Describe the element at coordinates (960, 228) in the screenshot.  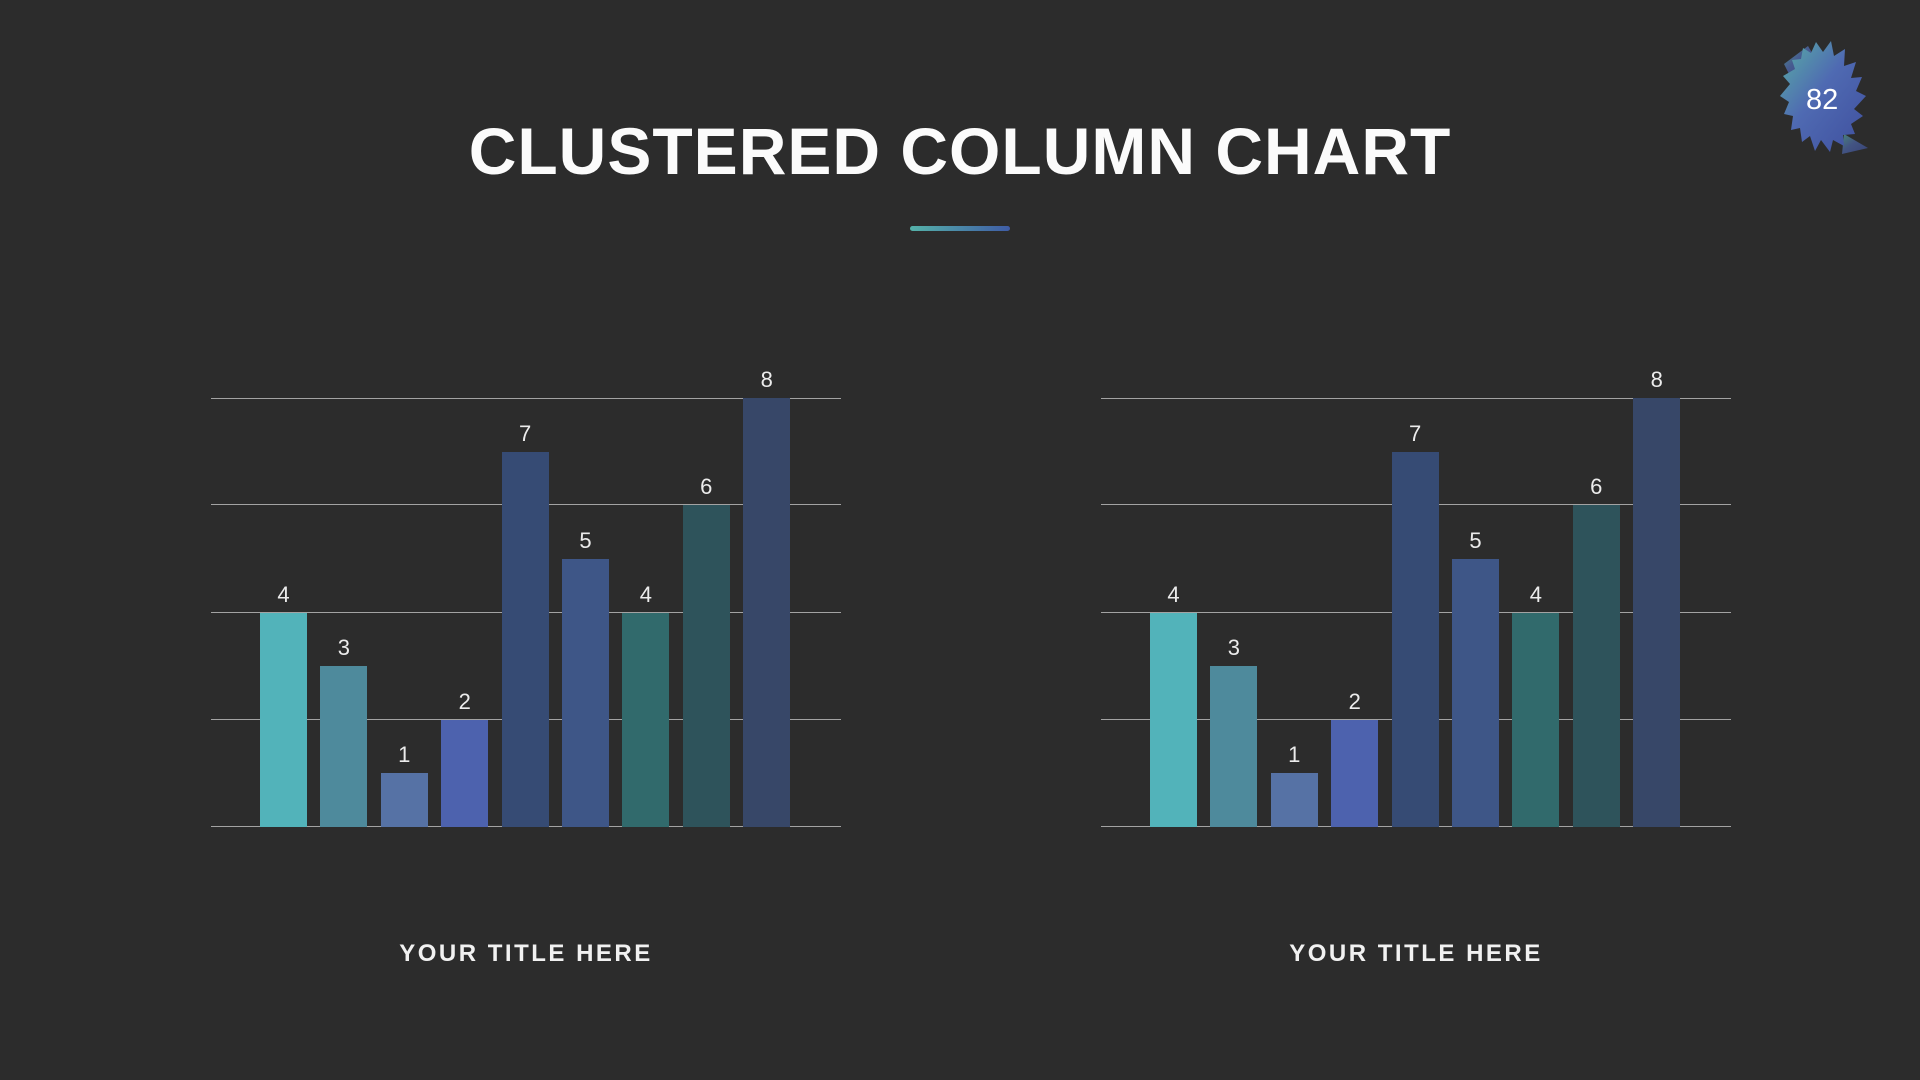
I see `title-underline` at that location.